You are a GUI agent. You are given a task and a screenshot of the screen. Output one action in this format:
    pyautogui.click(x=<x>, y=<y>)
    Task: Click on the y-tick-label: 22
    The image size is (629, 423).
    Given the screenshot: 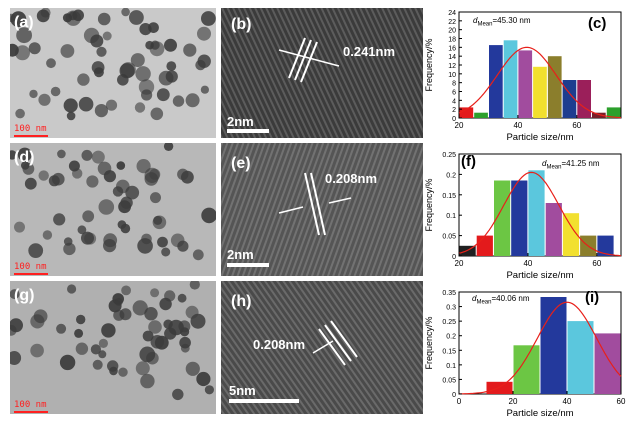 What is the action you would take?
    pyautogui.click(x=452, y=22)
    